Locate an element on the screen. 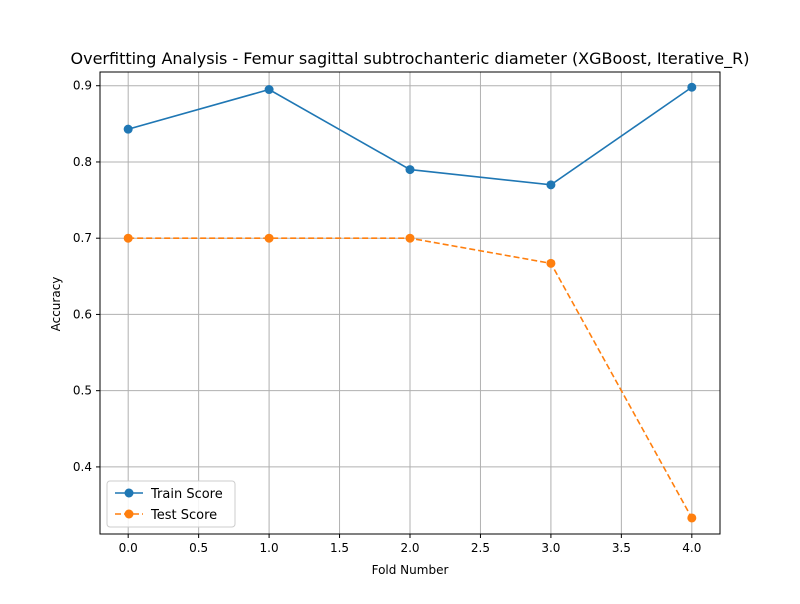 This screenshot has height=604, width=800. y-tick-label: 0.5 is located at coordinates (82, 391).